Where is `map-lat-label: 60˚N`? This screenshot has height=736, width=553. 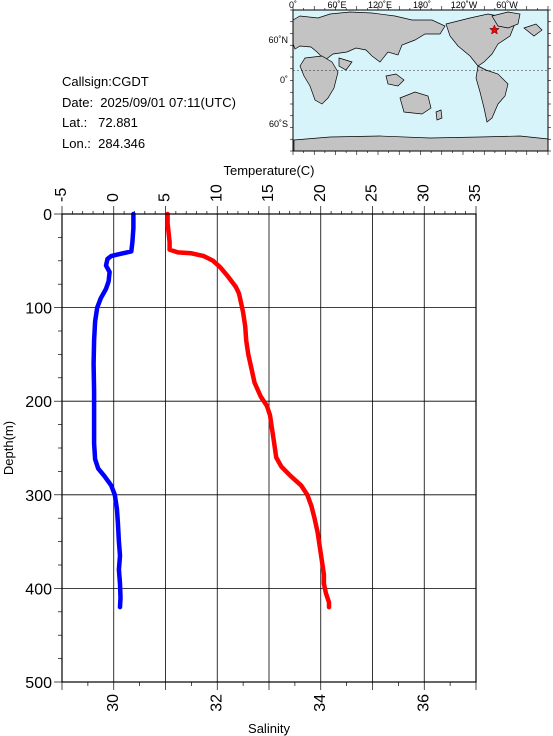
map-lat-label: 60˚N is located at coordinates (278, 40).